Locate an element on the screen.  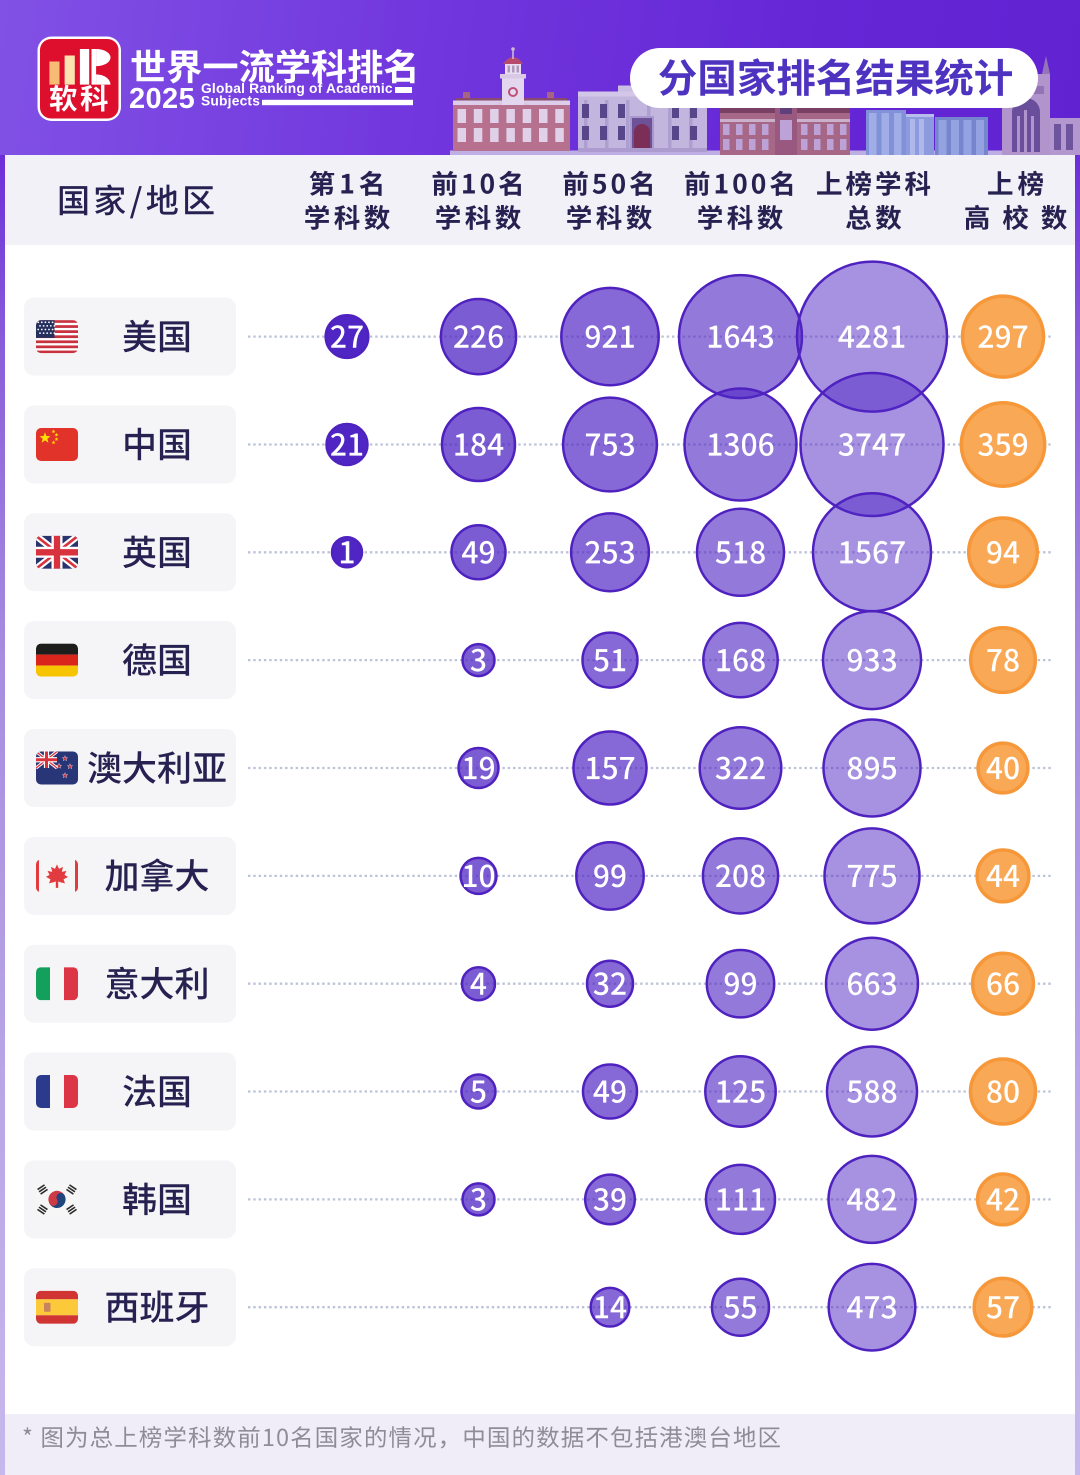
svg-text: 2025 is located at coordinates (162, 99).